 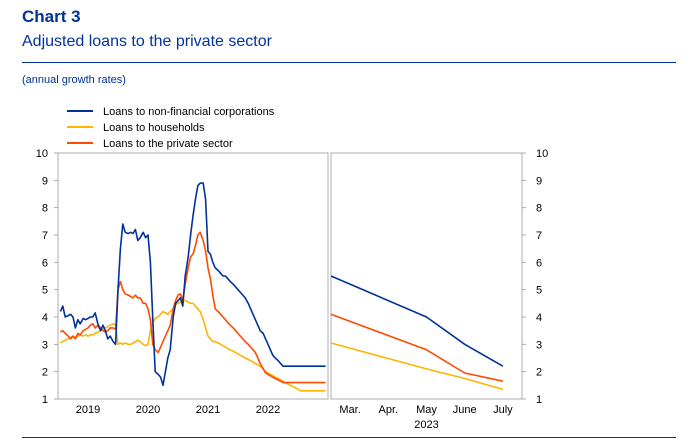 I want to click on x-tick-label-month: May, so click(x=426, y=410).